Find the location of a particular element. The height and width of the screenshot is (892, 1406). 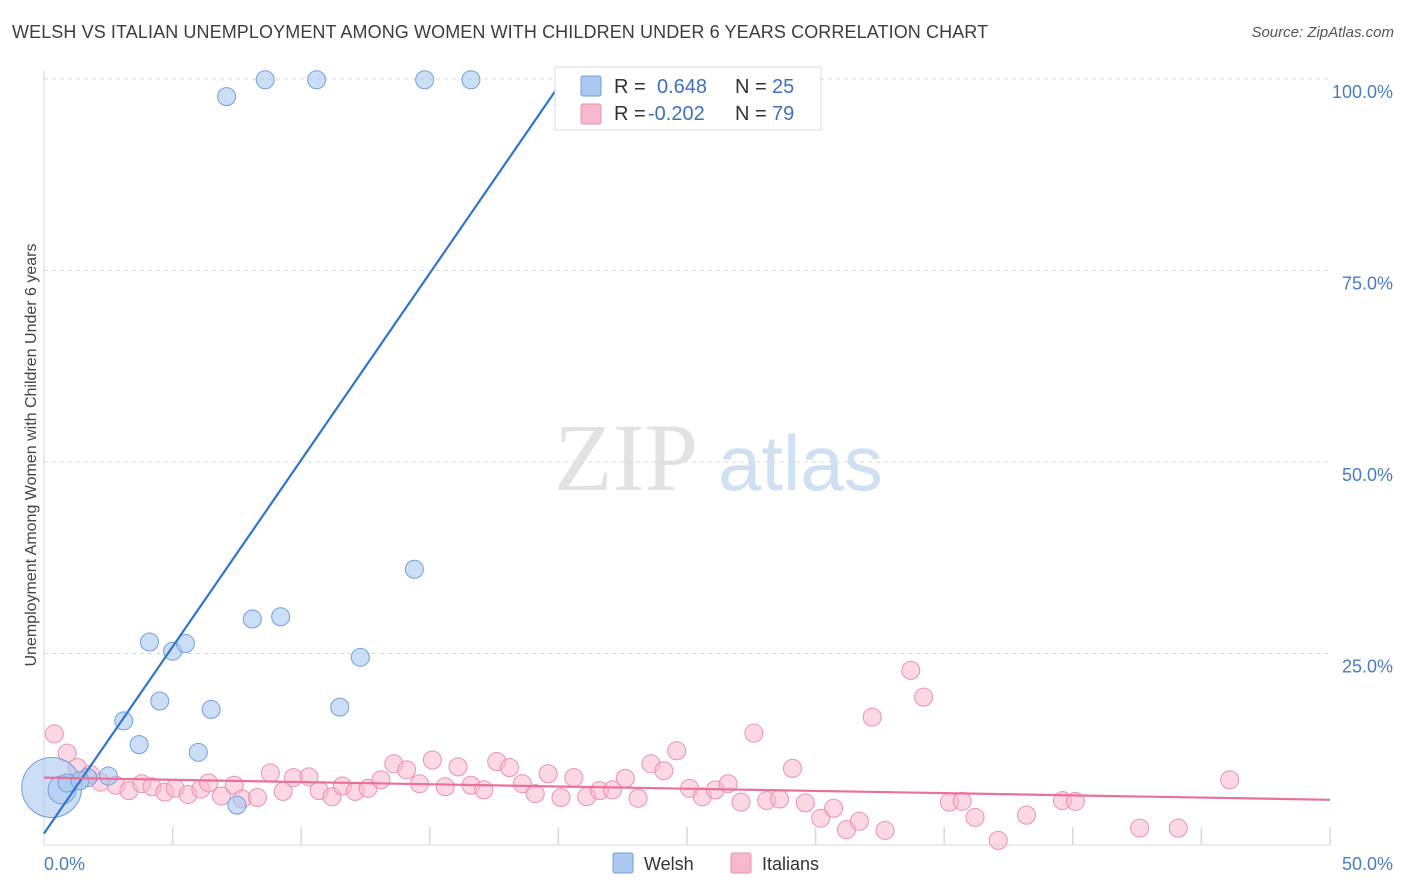

legend-welsh-swatch is located at coordinates (623, 863).